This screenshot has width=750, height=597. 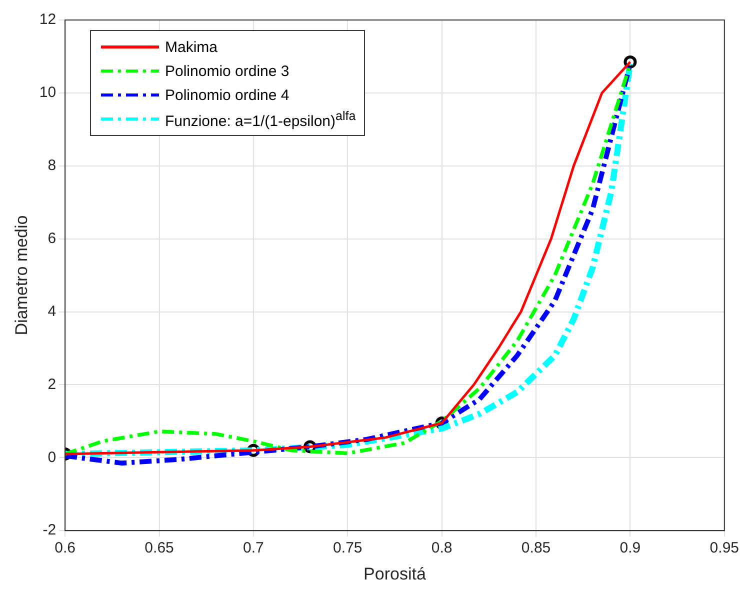 I want to click on y-axis-title: Diametro medio, so click(x=21, y=275).